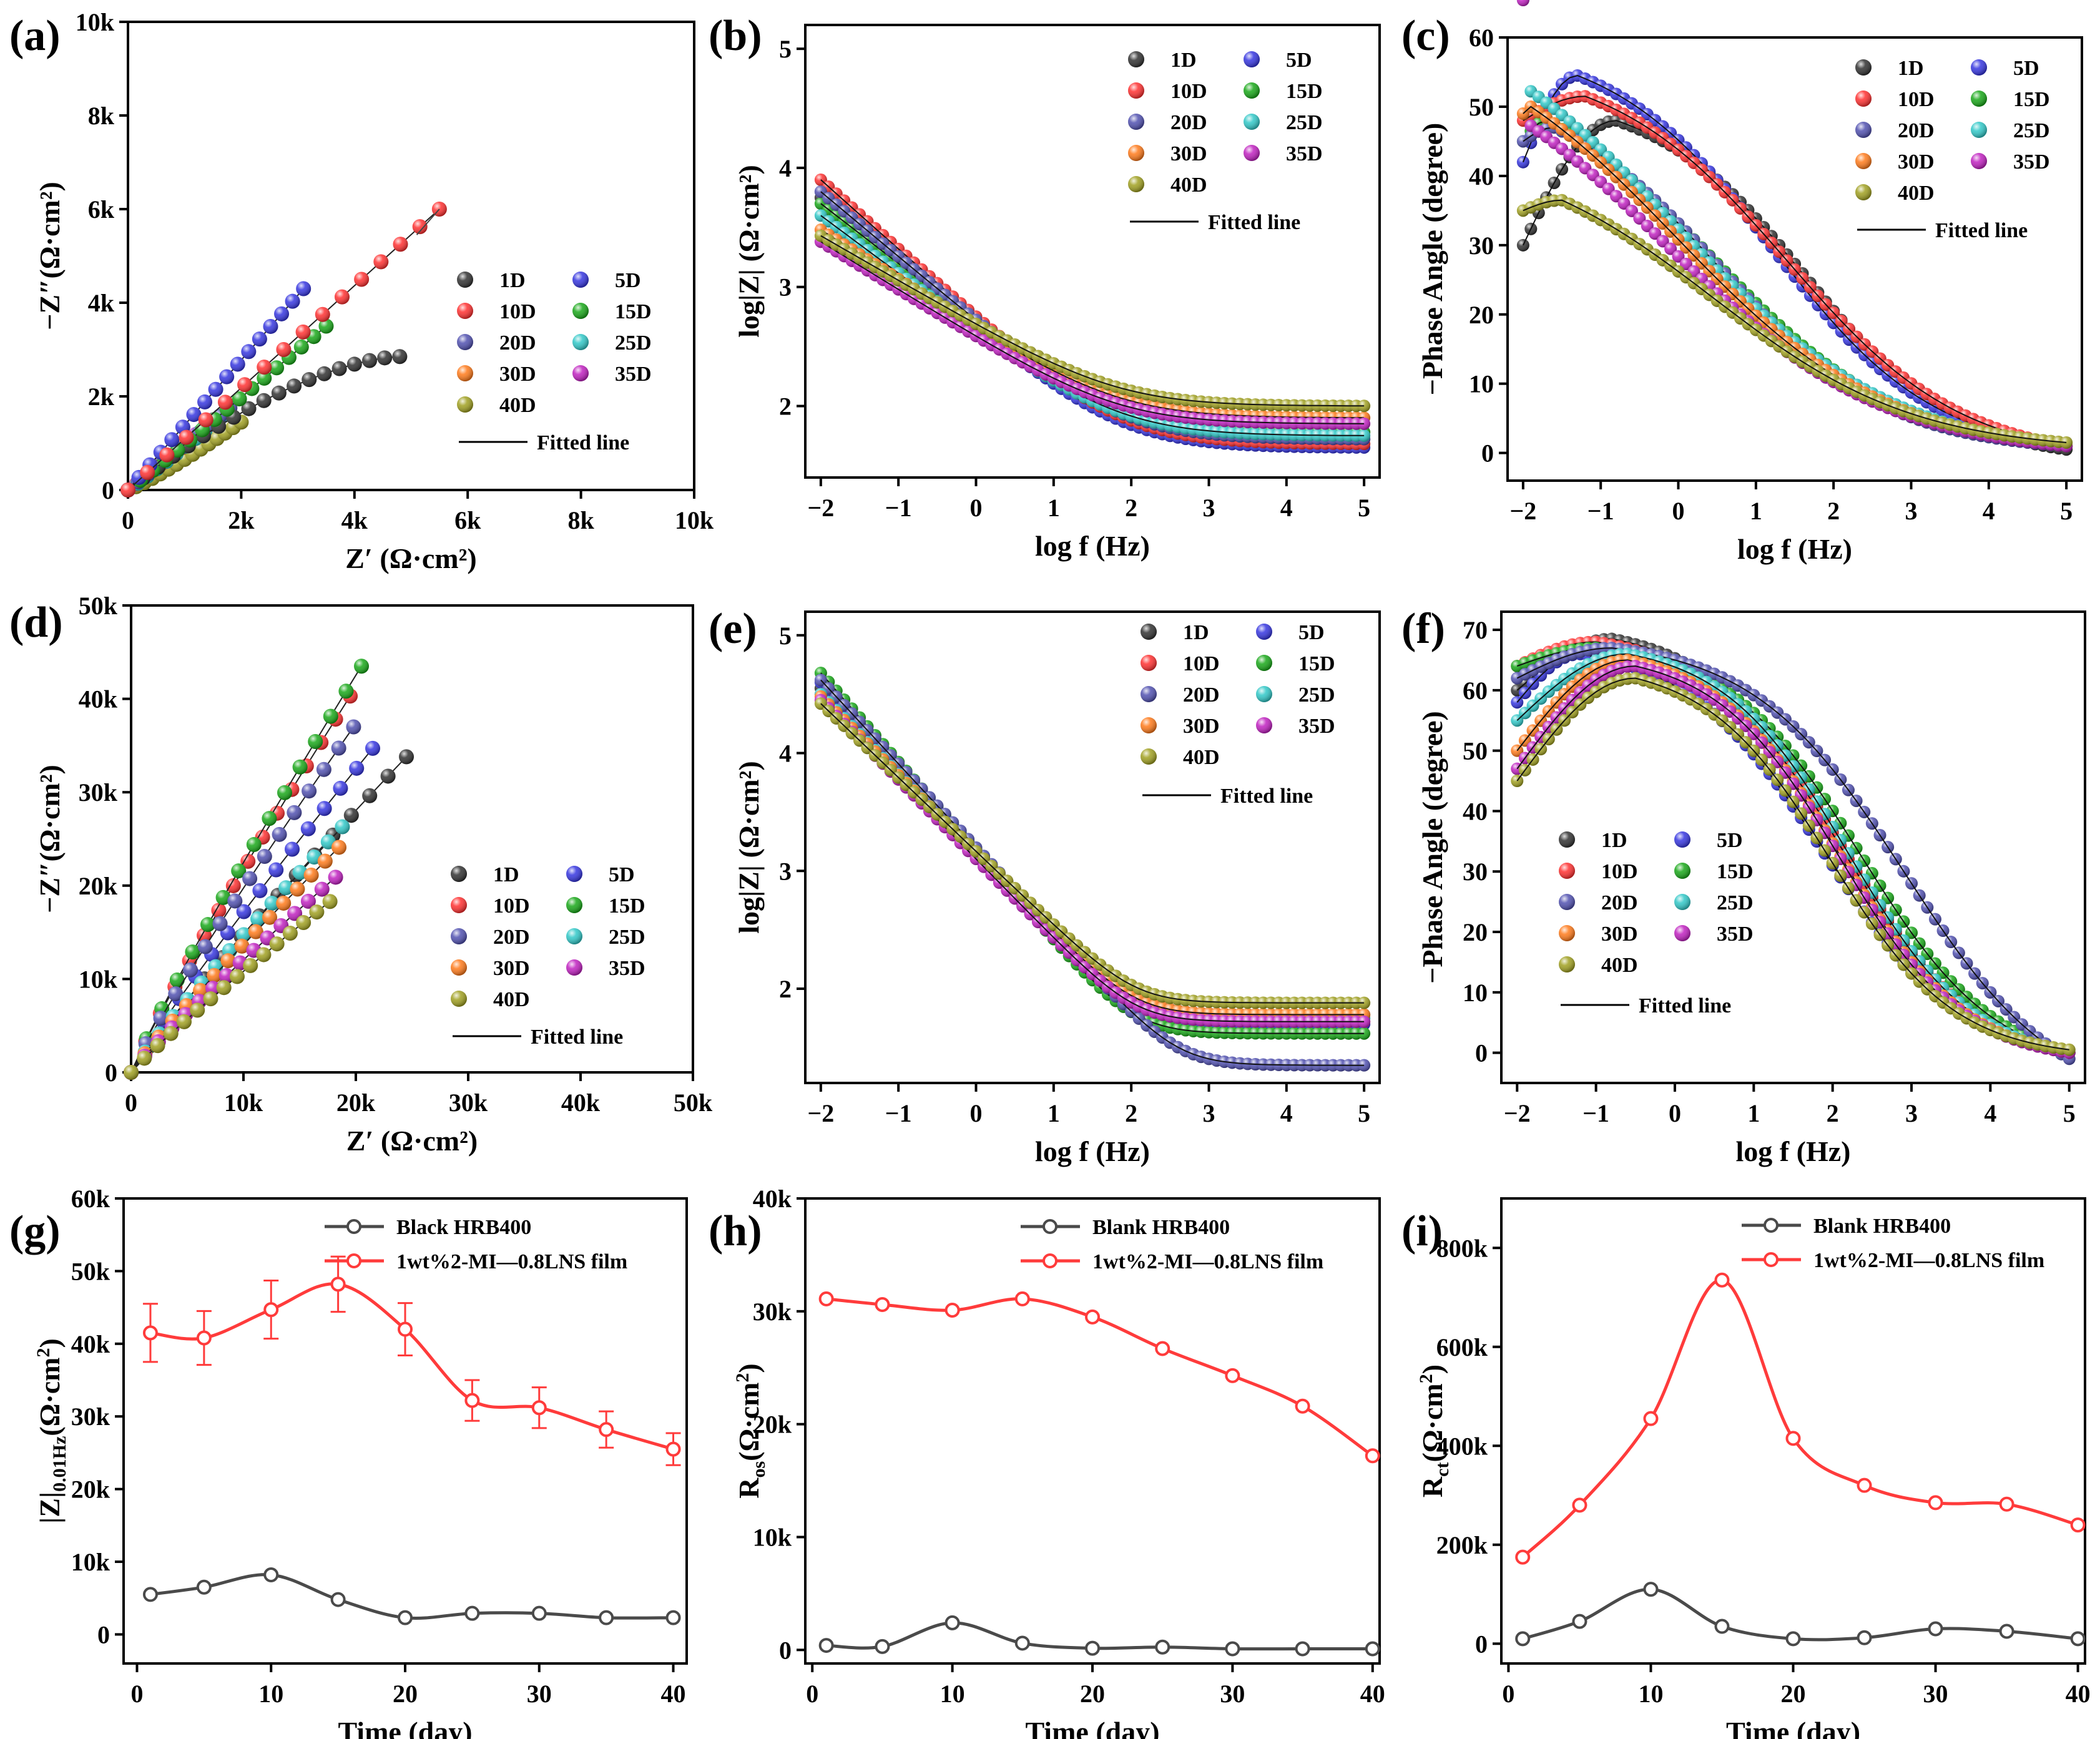  I want to click on panel-label-d: (d), so click(36, 623).